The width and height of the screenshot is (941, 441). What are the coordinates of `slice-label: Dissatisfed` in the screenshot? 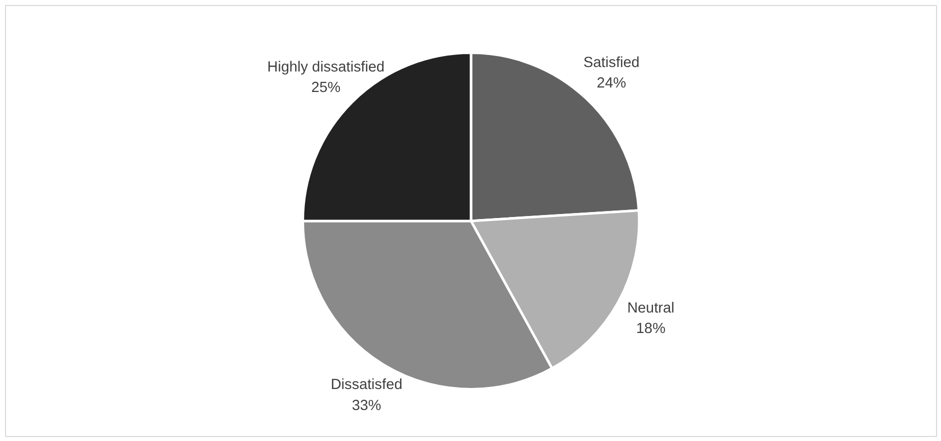 It's located at (366, 385).